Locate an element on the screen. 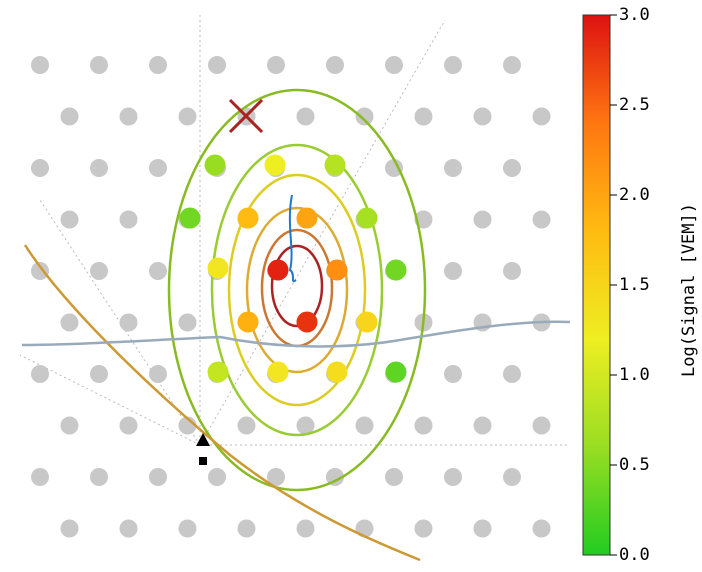 The width and height of the screenshot is (702, 572). colorbar-tick-label: 0.0 is located at coordinates (634, 555).